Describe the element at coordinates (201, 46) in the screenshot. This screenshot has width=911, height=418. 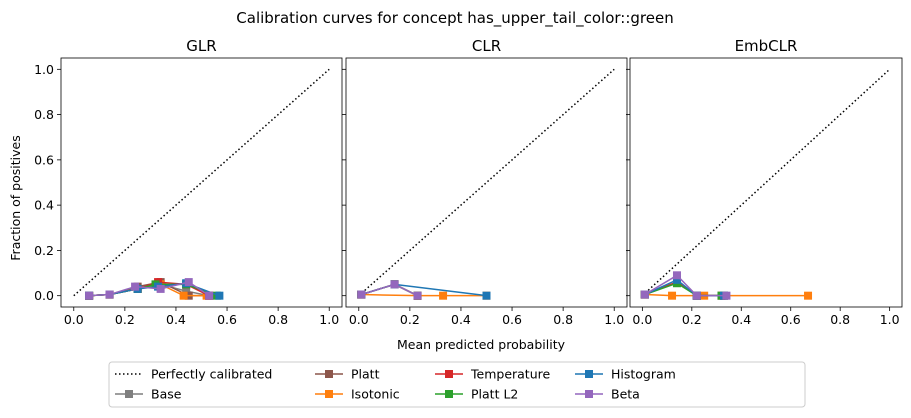
I see `panel-title: GLR` at that location.